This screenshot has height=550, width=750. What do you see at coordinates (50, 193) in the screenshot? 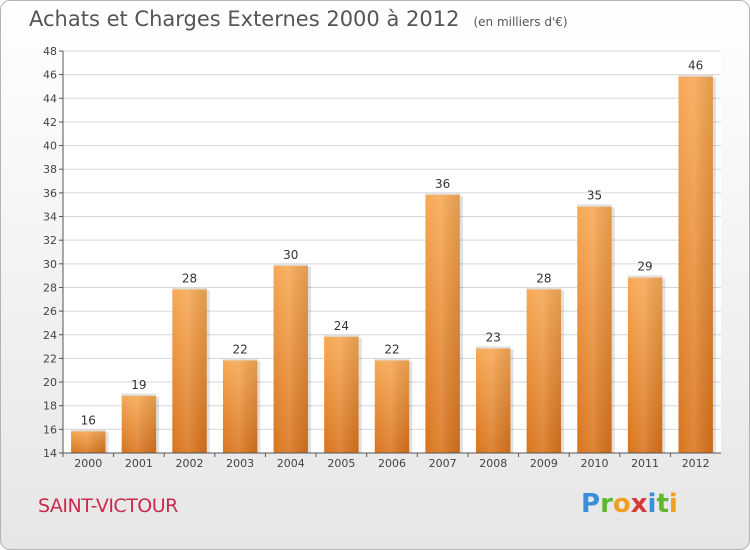
I see `y-tick-label: 36` at bounding box center [50, 193].